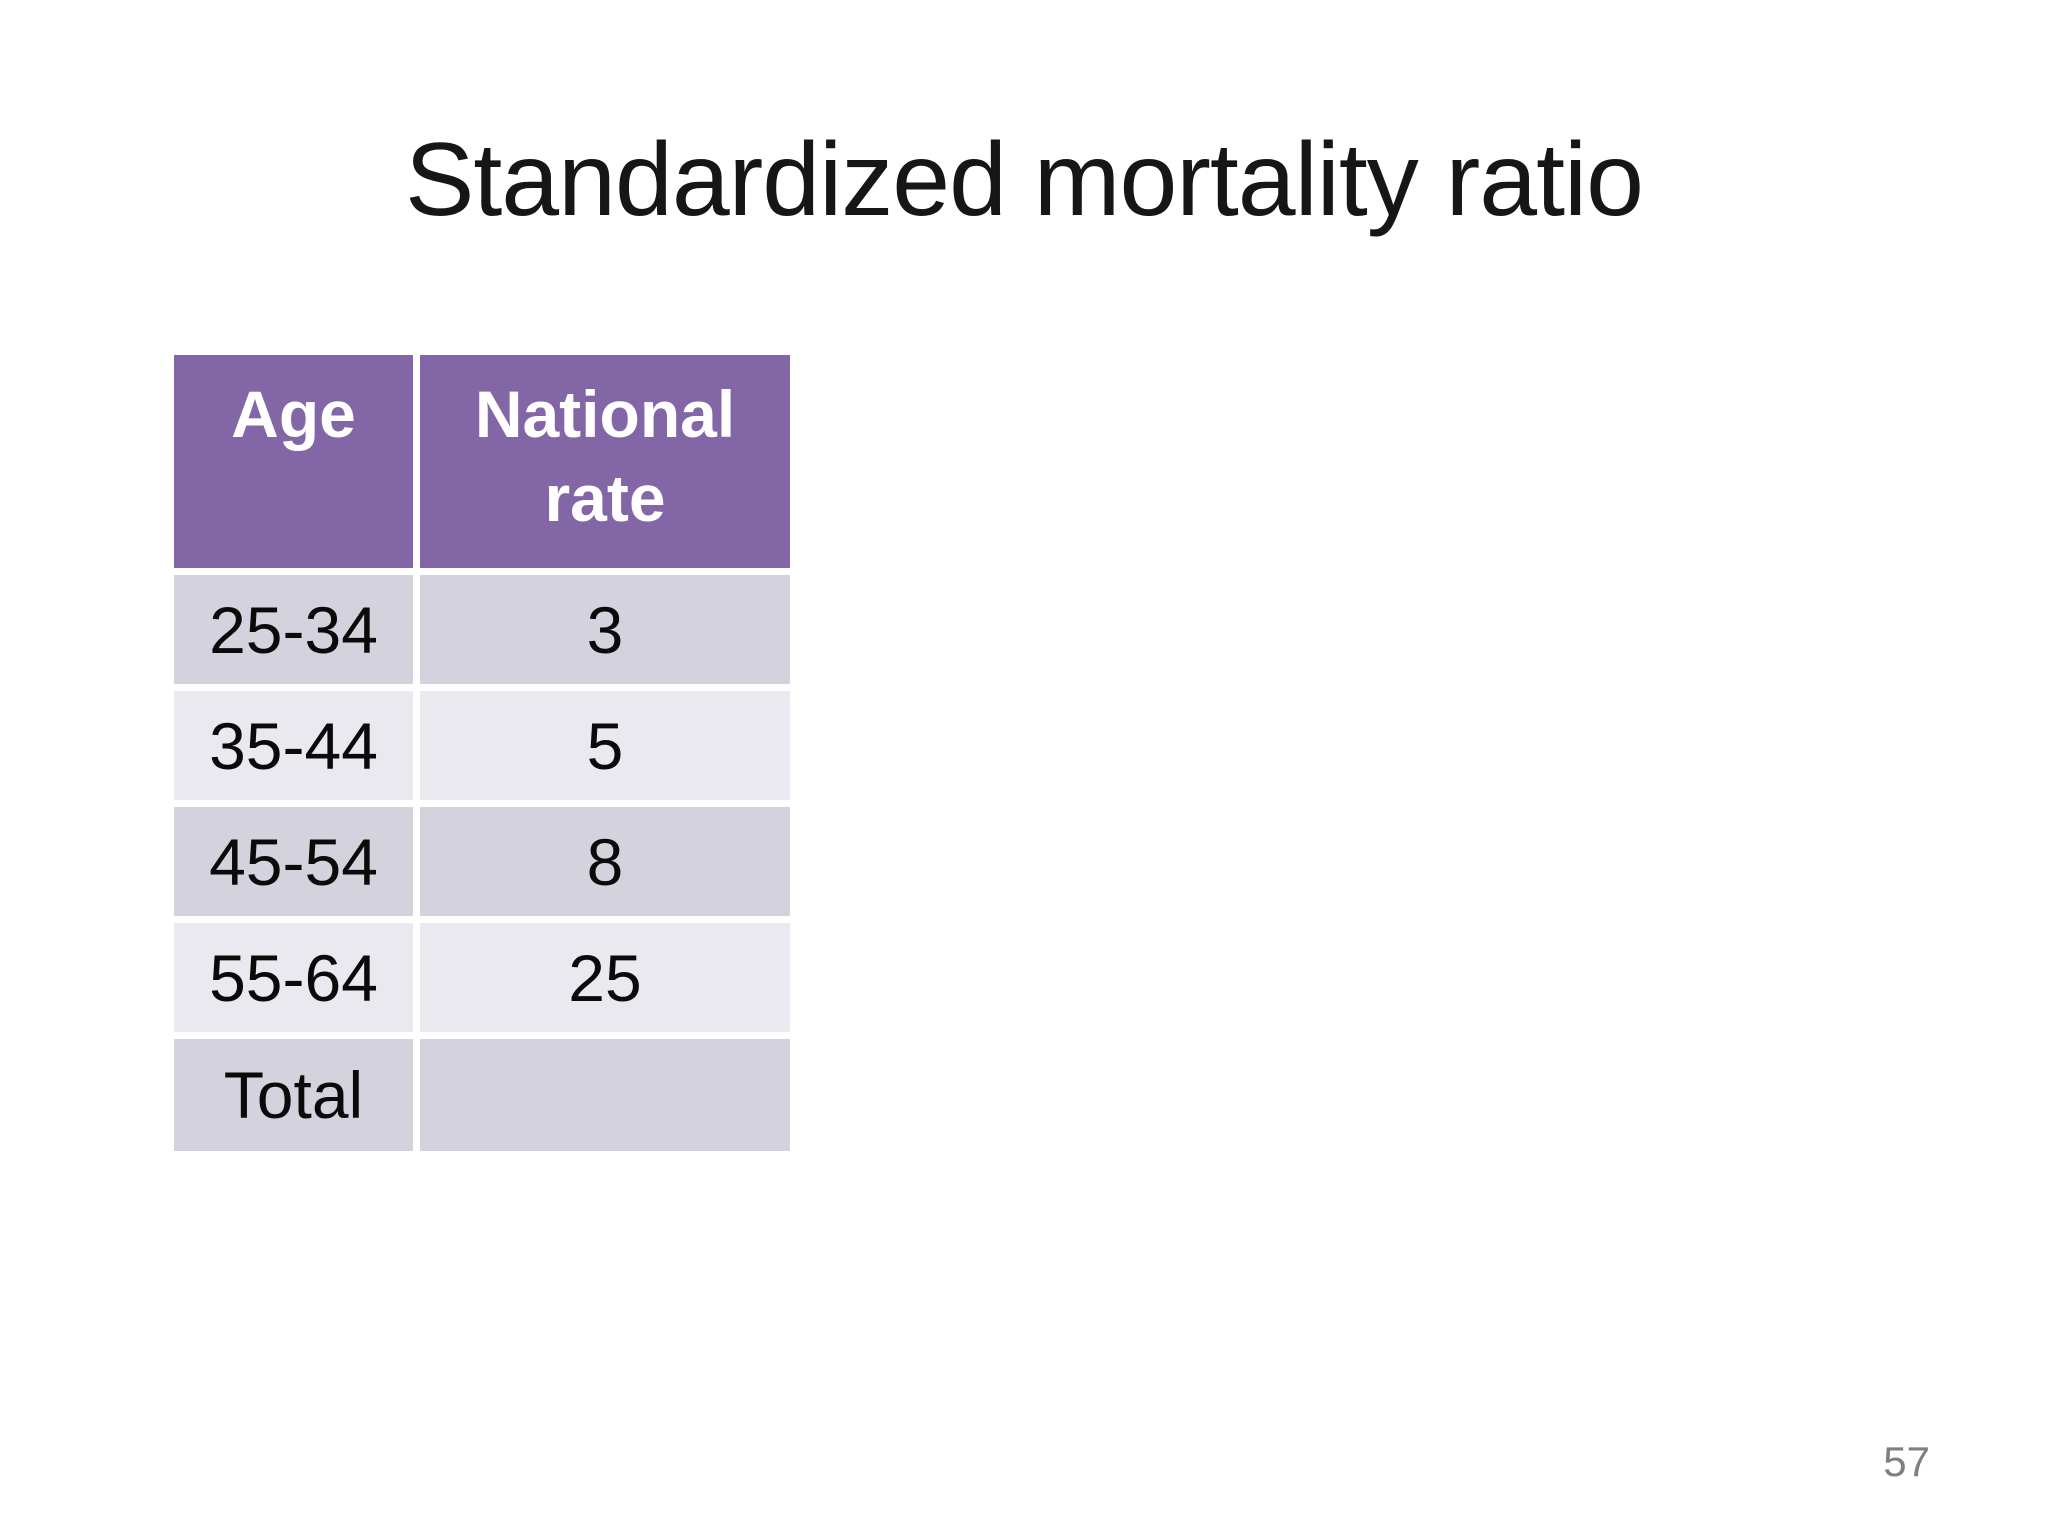 Image resolution: width=2048 pixels, height=1536 pixels. What do you see at coordinates (605, 1095) in the screenshot?
I see `table-cell-rate-total` at bounding box center [605, 1095].